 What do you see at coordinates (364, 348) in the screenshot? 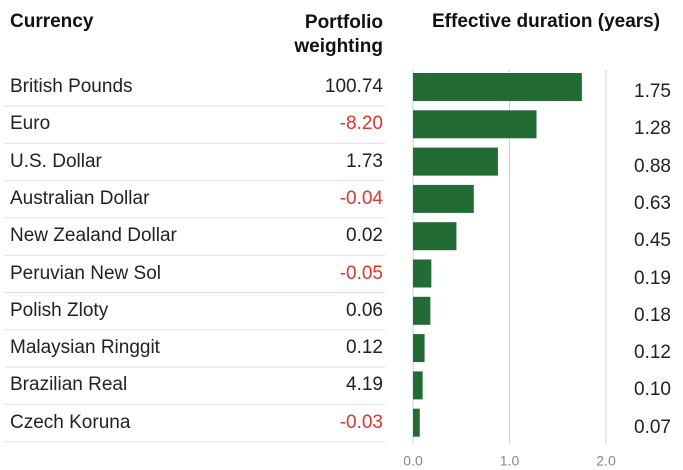
I see `weighting: 0.12` at bounding box center [364, 348].